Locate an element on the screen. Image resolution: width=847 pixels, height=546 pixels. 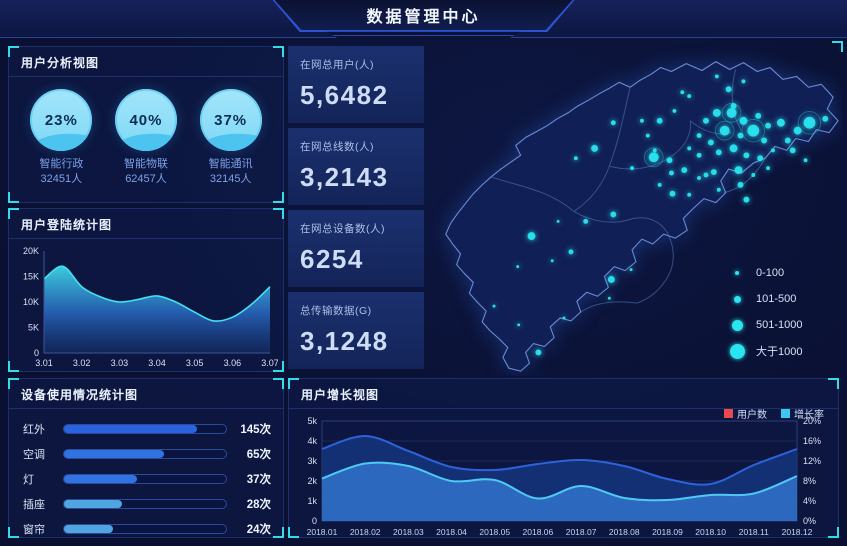
stat-value: 5,6482 is located at coordinates (344, 95).